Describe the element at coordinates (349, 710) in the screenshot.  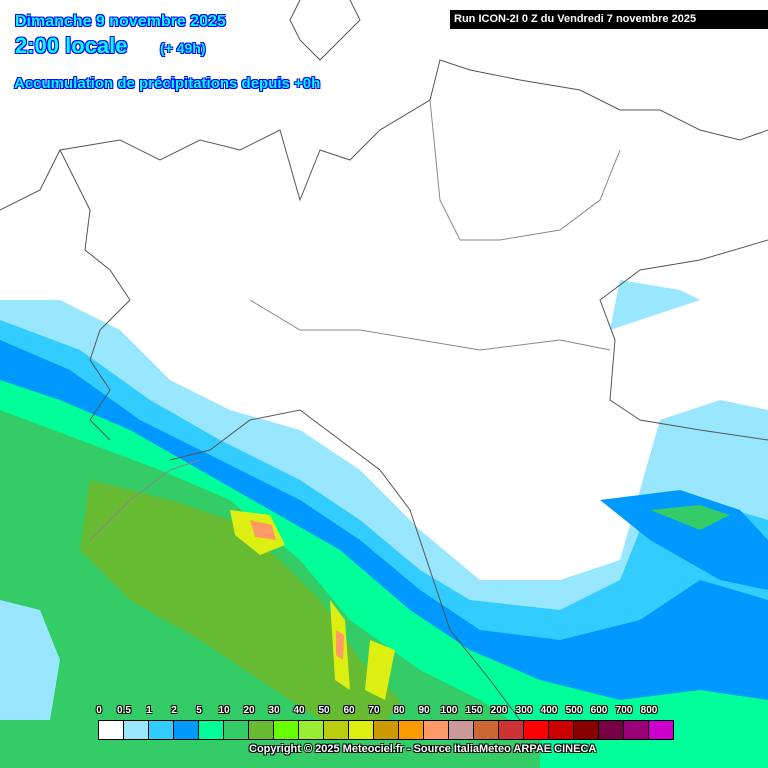
I see `legend-label: 60` at that location.